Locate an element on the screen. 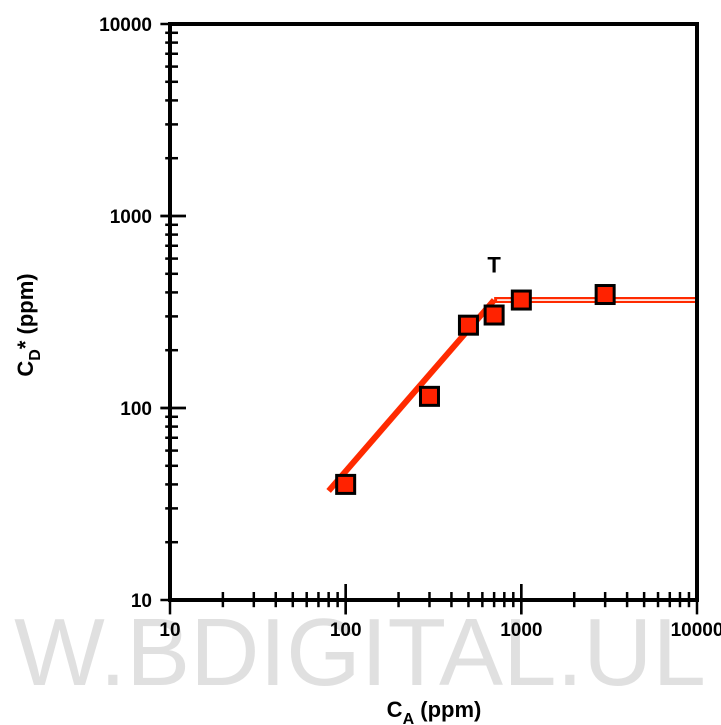 This screenshot has height=725, width=721. annotation-label: T is located at coordinates (494, 264).